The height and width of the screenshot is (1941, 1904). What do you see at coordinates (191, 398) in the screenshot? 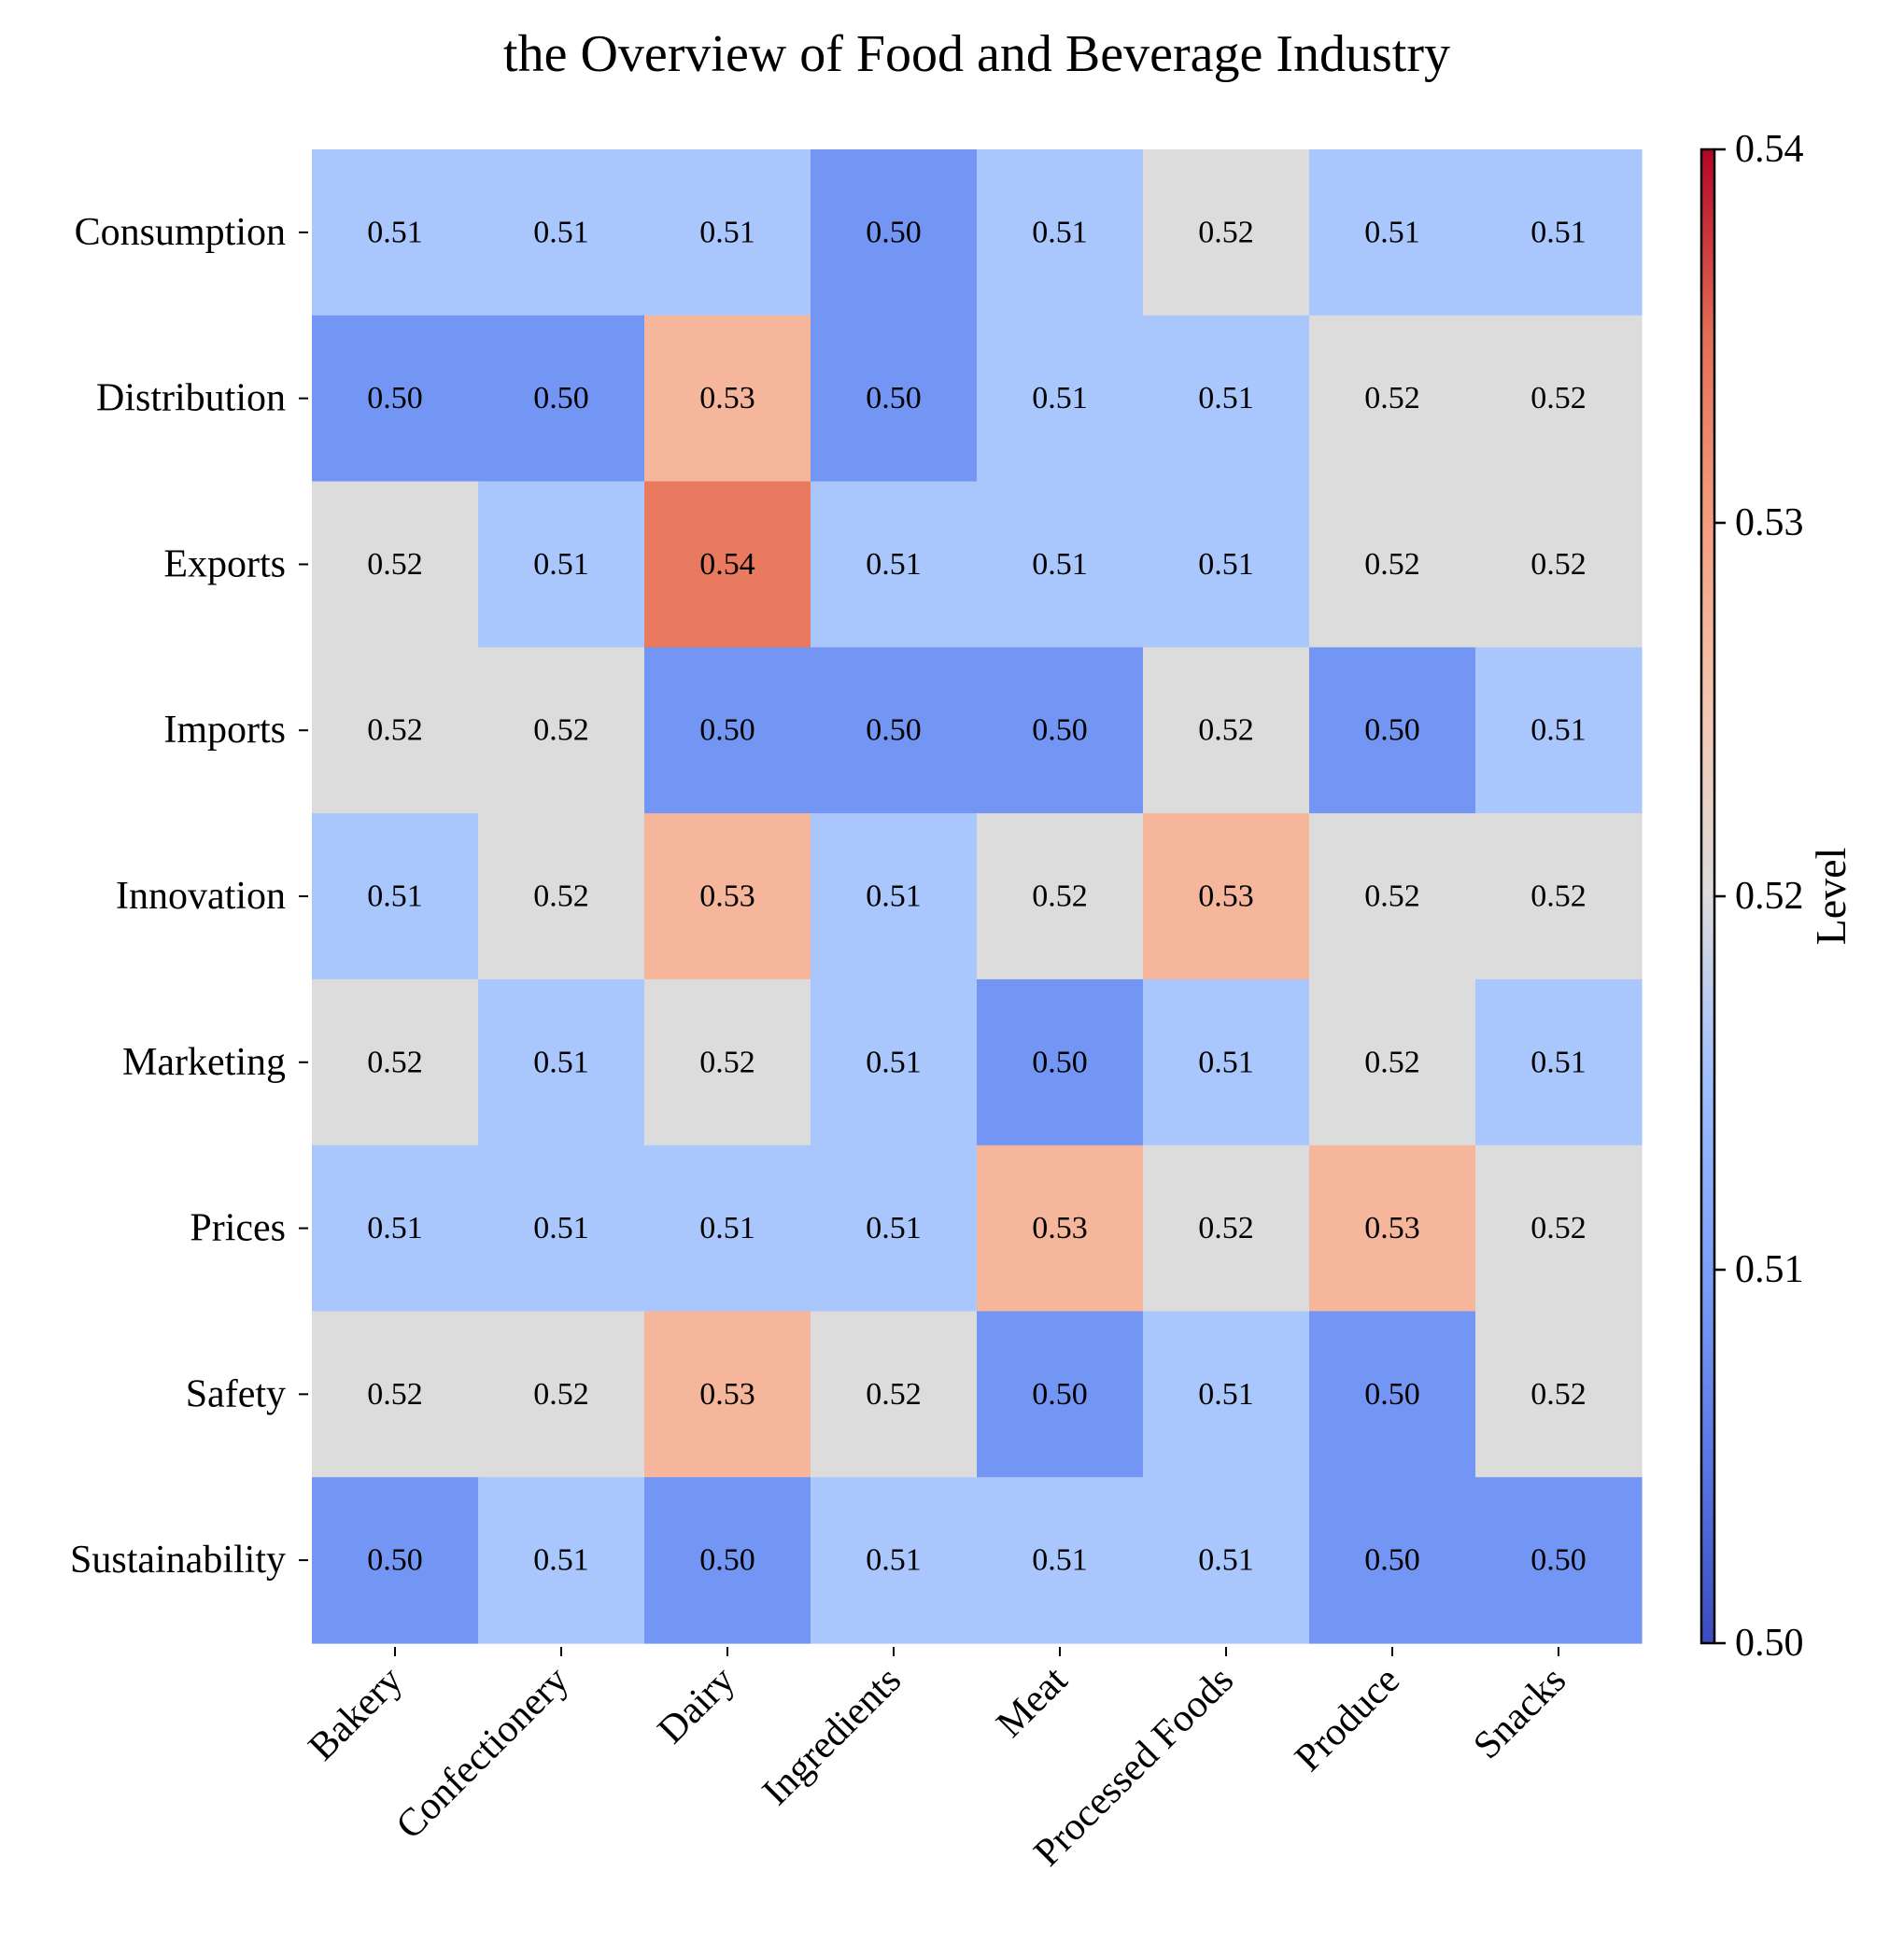
I see `y-tick-label: Distribution` at bounding box center [191, 398].